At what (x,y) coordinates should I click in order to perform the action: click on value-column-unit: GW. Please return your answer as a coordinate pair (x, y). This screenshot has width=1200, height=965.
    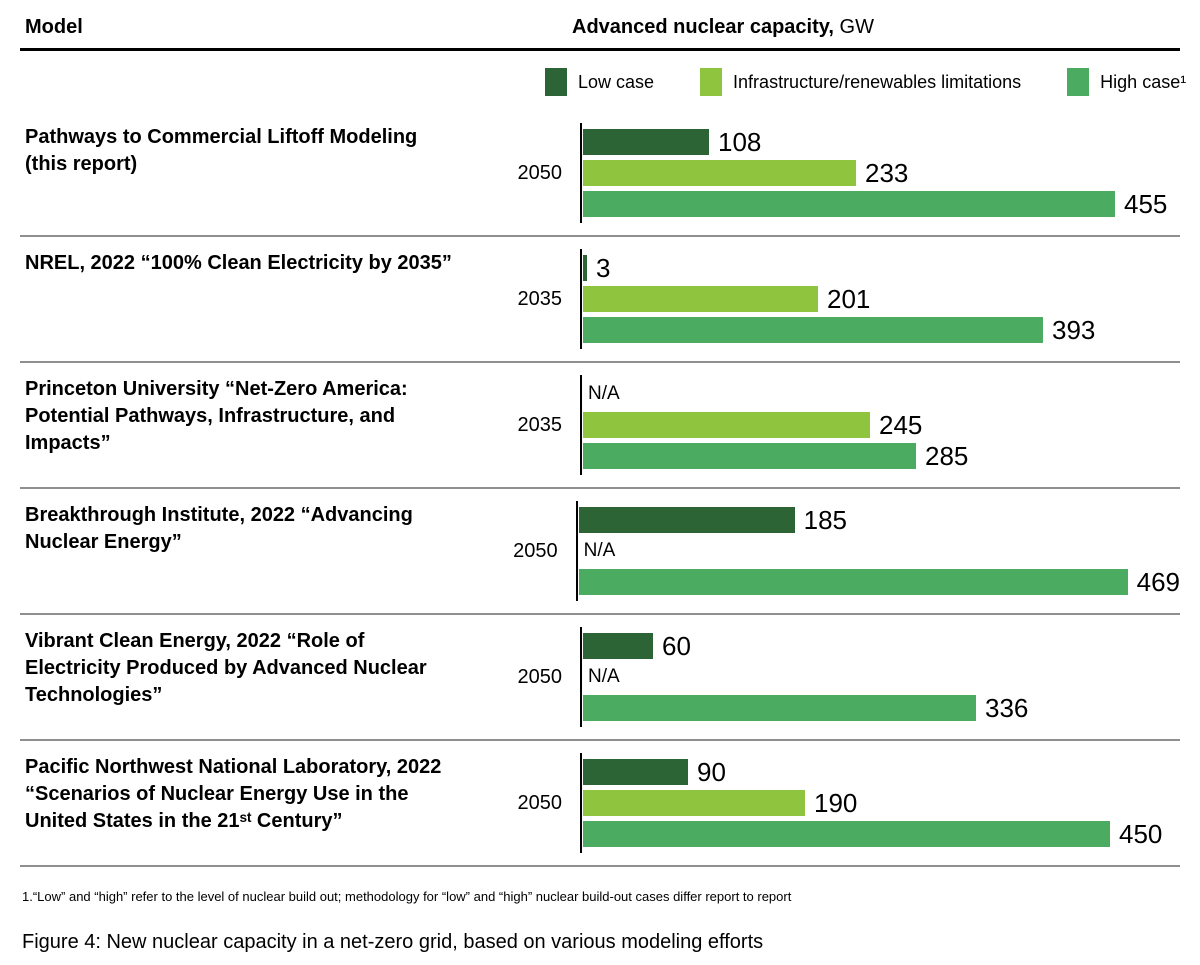
    Looking at the image, I should click on (853, 27).